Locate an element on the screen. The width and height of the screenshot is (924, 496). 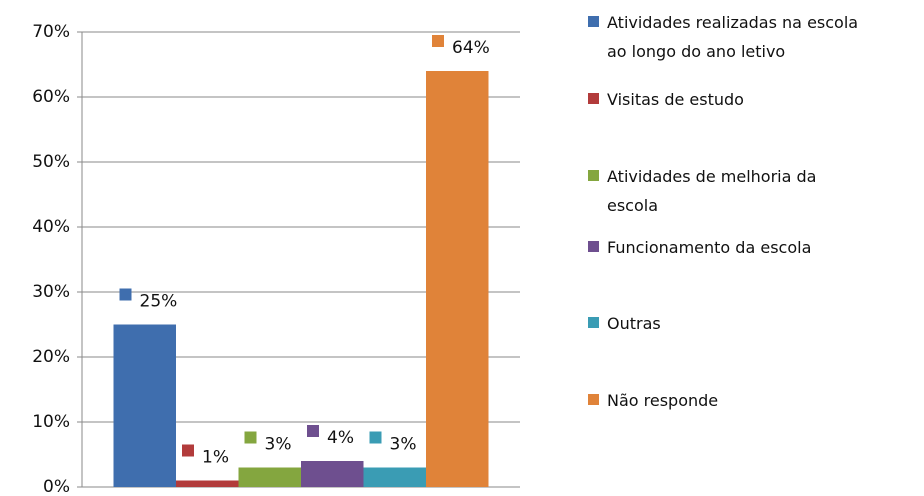
legend-item: Funcionamento da escola is located at coordinates (699, 247).